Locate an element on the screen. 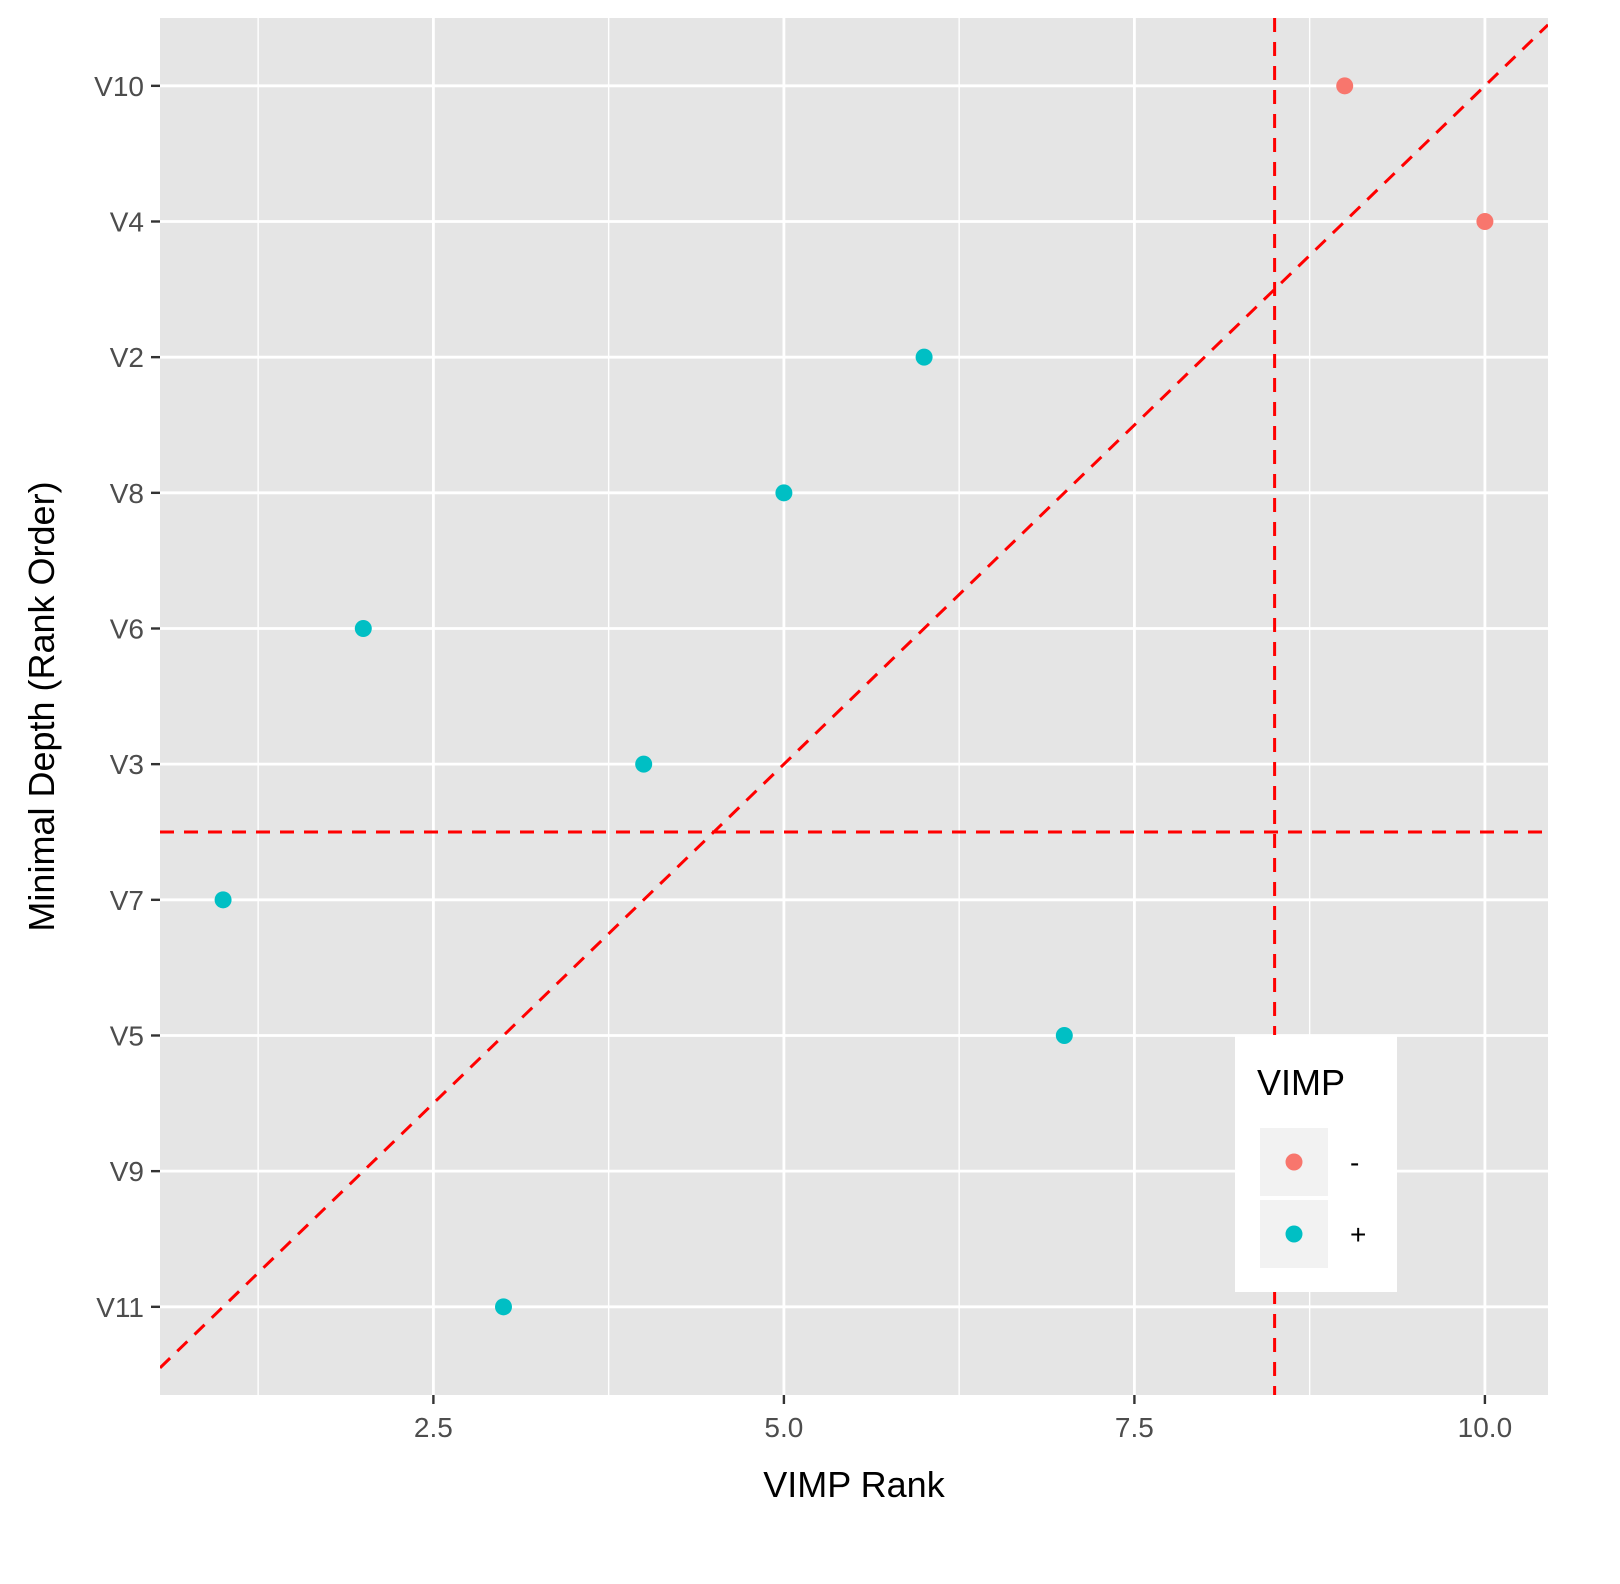 This screenshot has height=1584, width=1620. y-tick-label: V9 is located at coordinates (127, 1171).